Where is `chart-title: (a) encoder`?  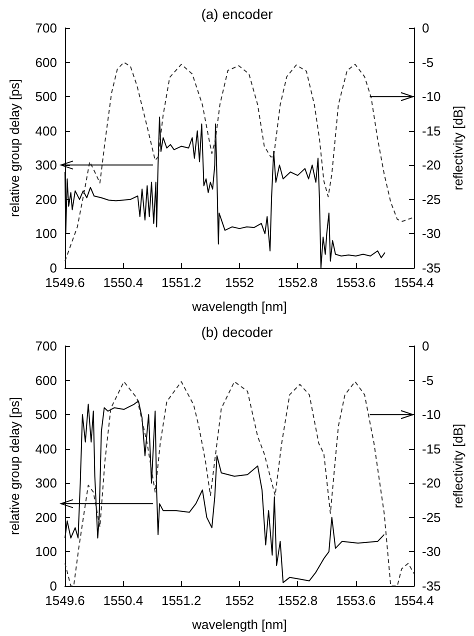
chart-title: (a) encoder is located at coordinates (237, 14).